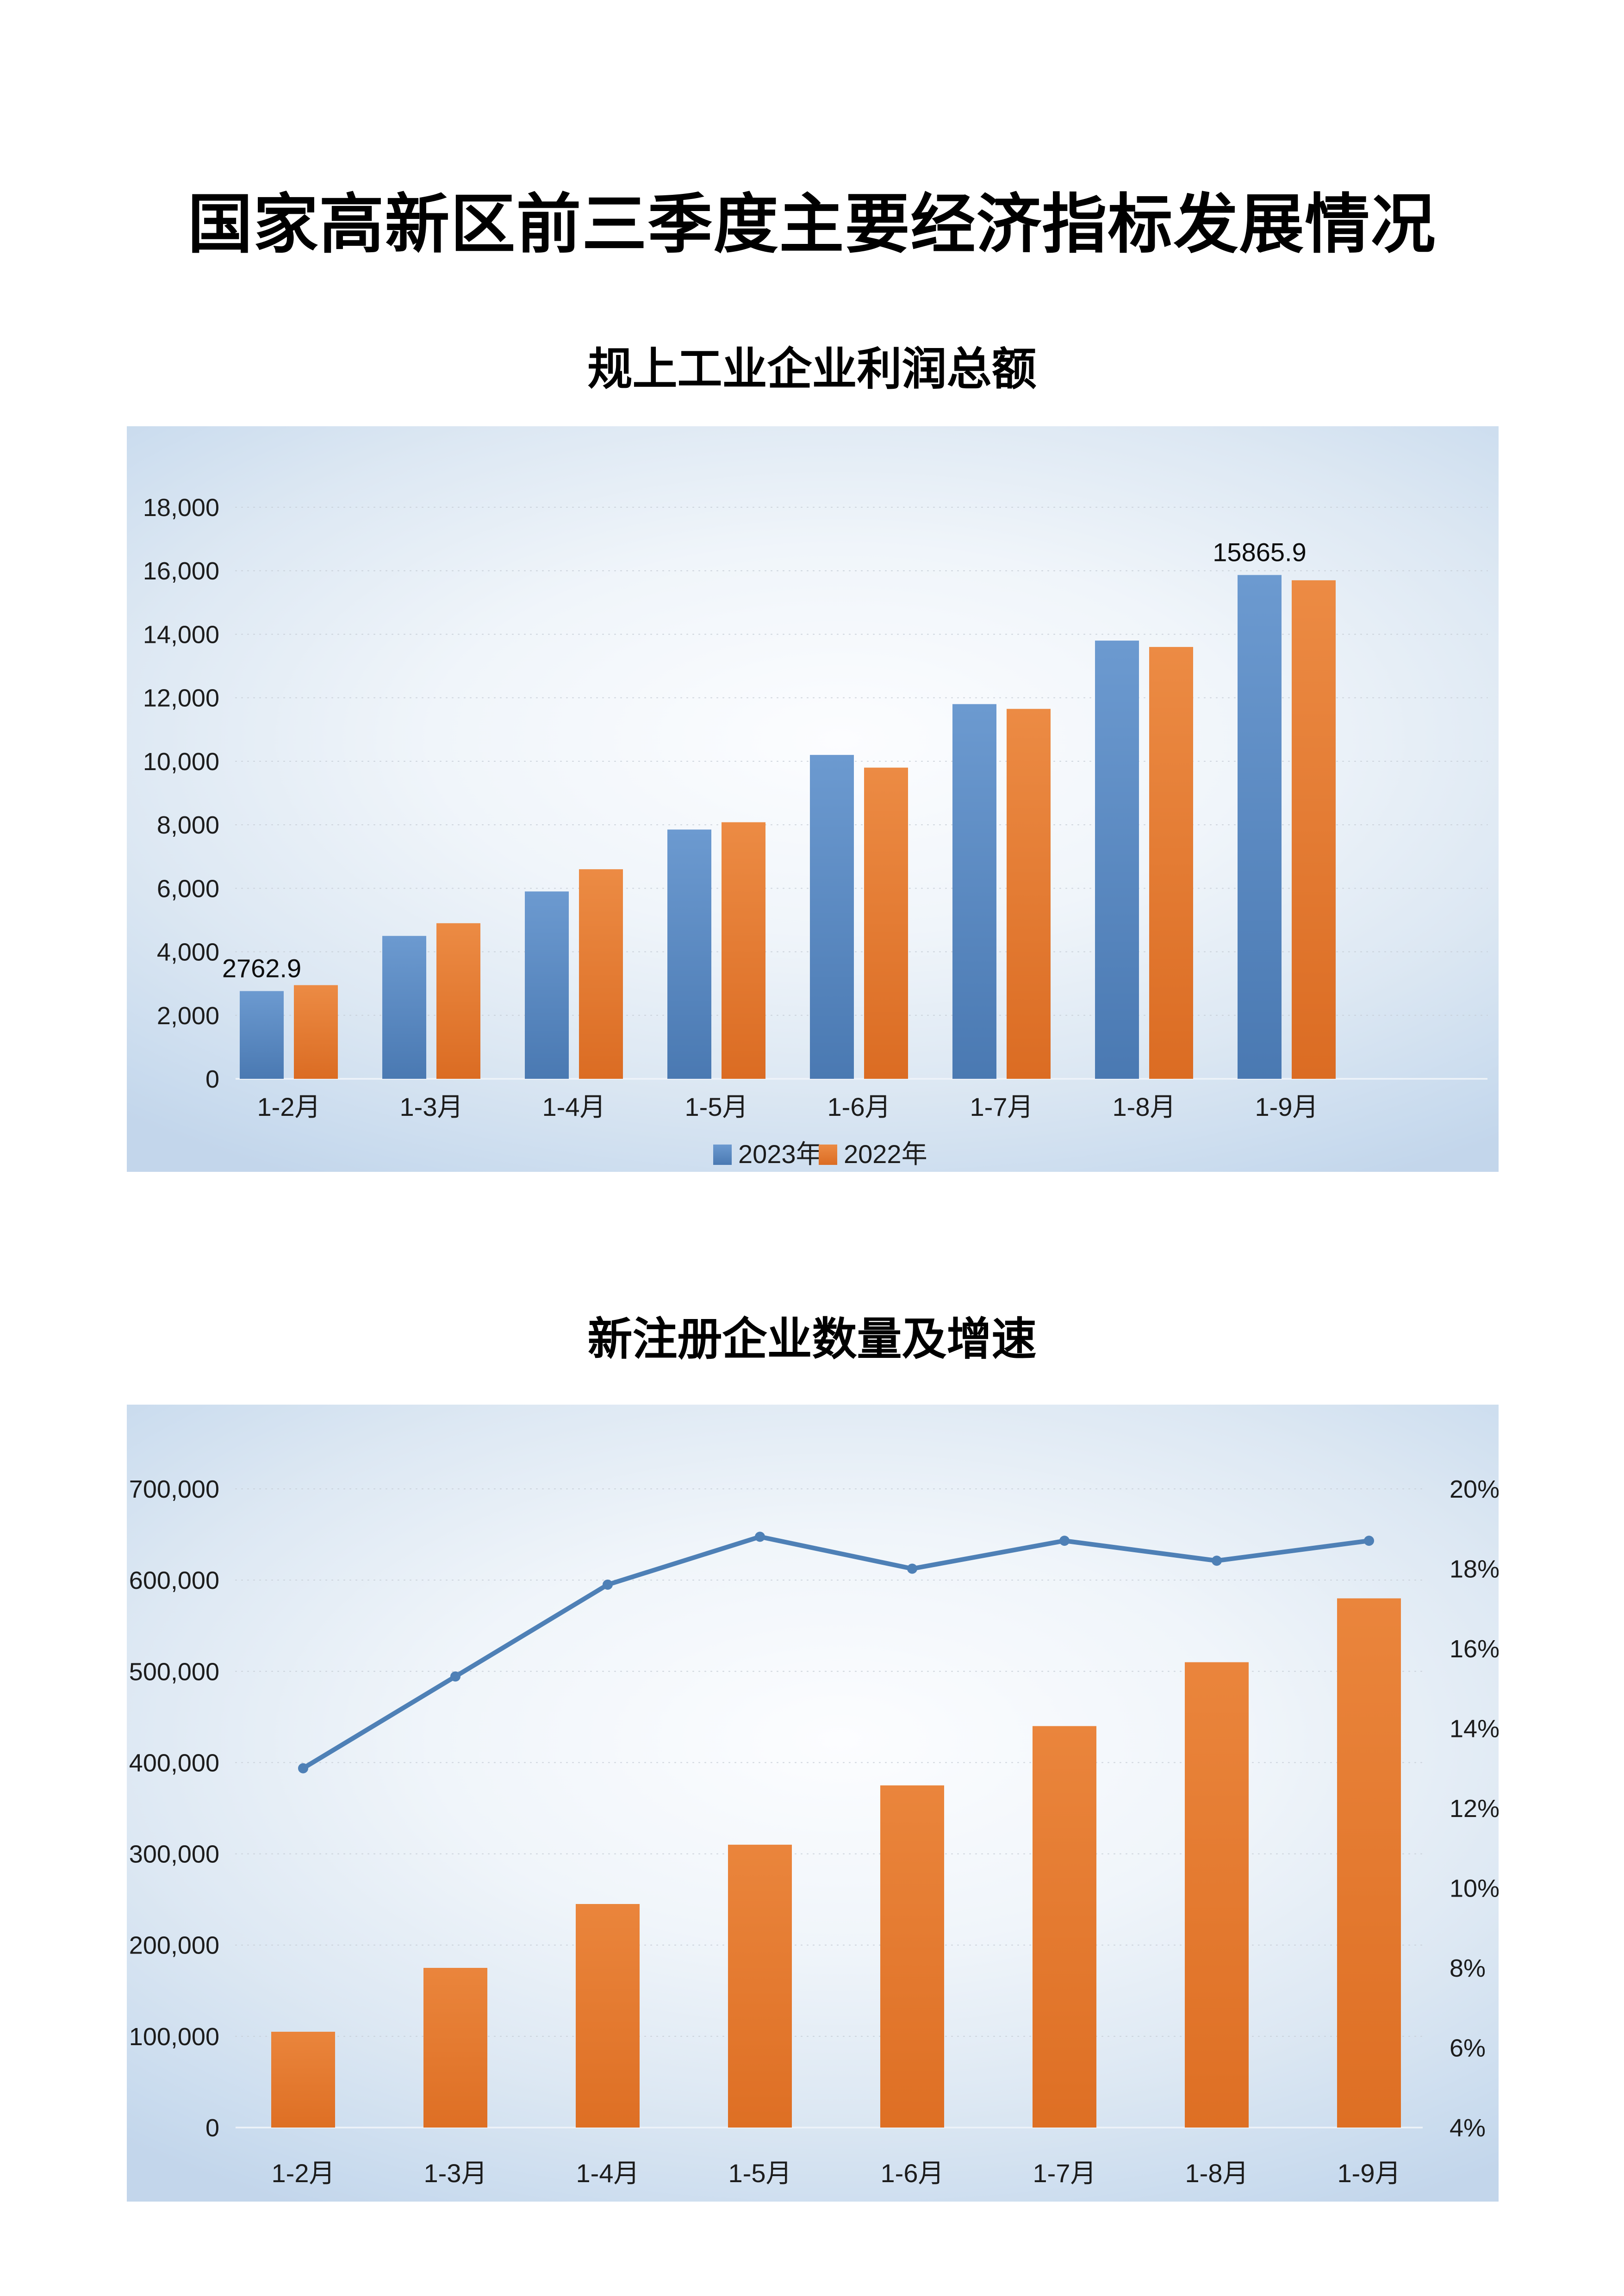 The image size is (1624, 2296). I want to click on legend-swatch-2023年, so click(722, 1155).